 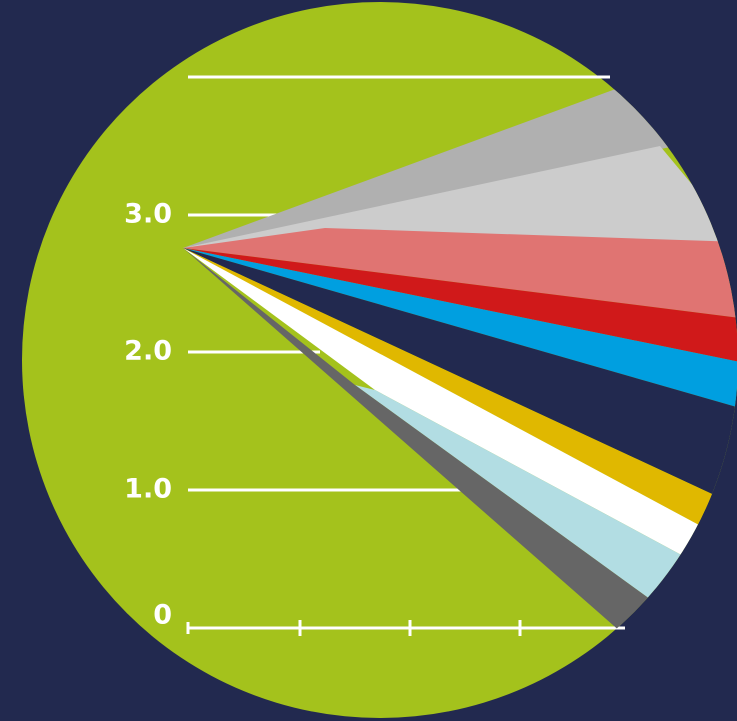 I want to click on axis-label: 0, so click(x=162, y=615).